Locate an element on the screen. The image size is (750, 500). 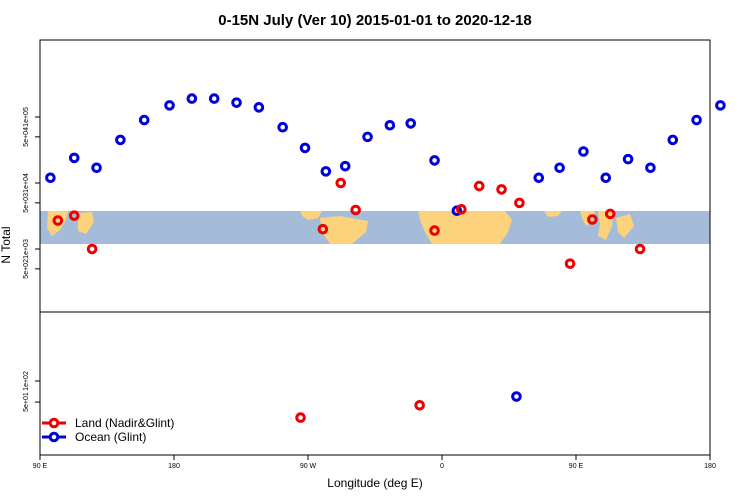
legend: Land (Nadir&Glint)Ocean (Glint) is located at coordinates (108, 430).